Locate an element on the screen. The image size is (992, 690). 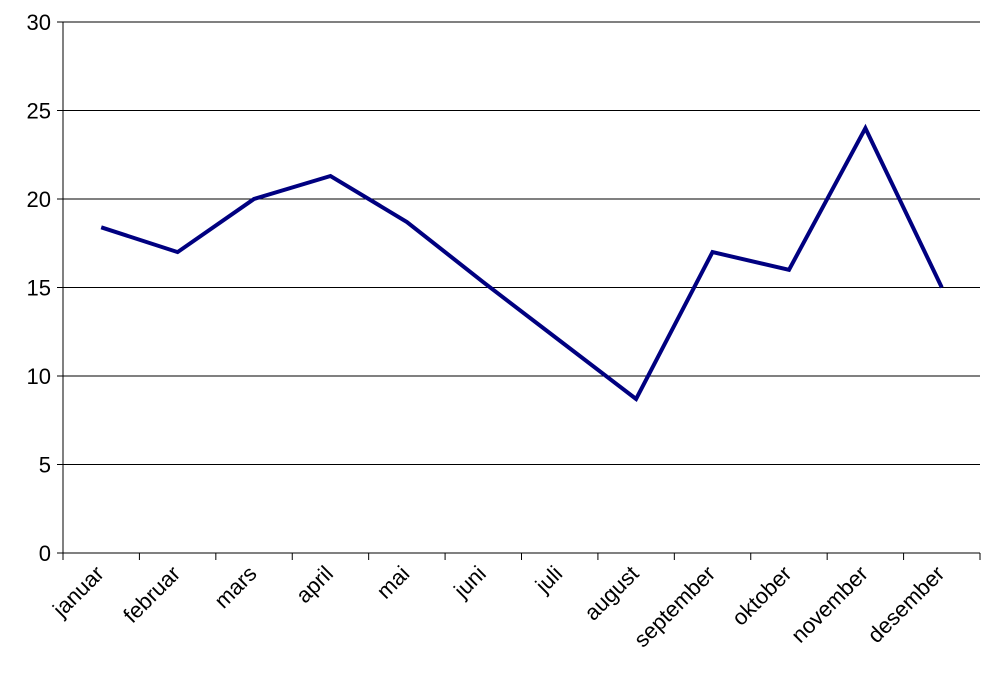
x-tick-label: februar is located at coordinates (151, 594).